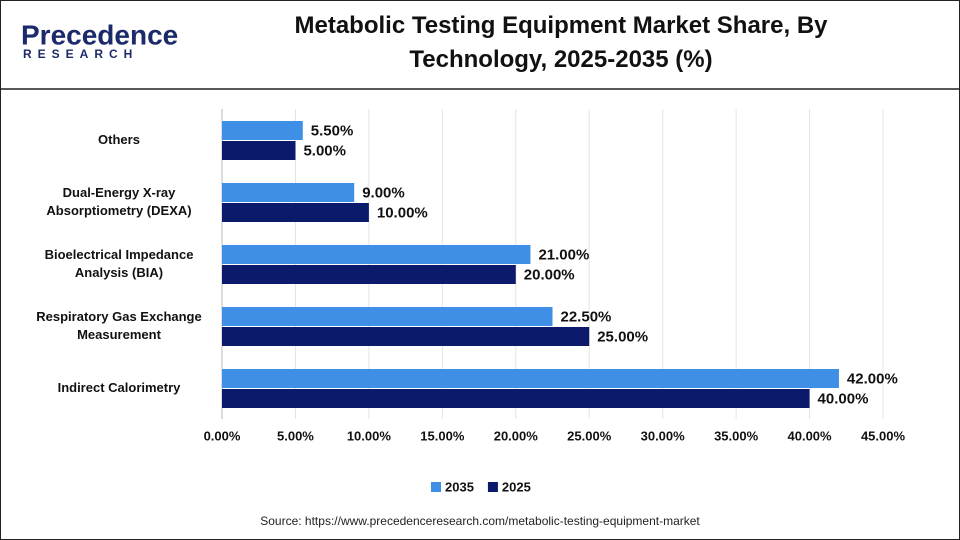 The width and height of the screenshot is (960, 540). I want to click on legend-label: 2035, so click(459, 486).